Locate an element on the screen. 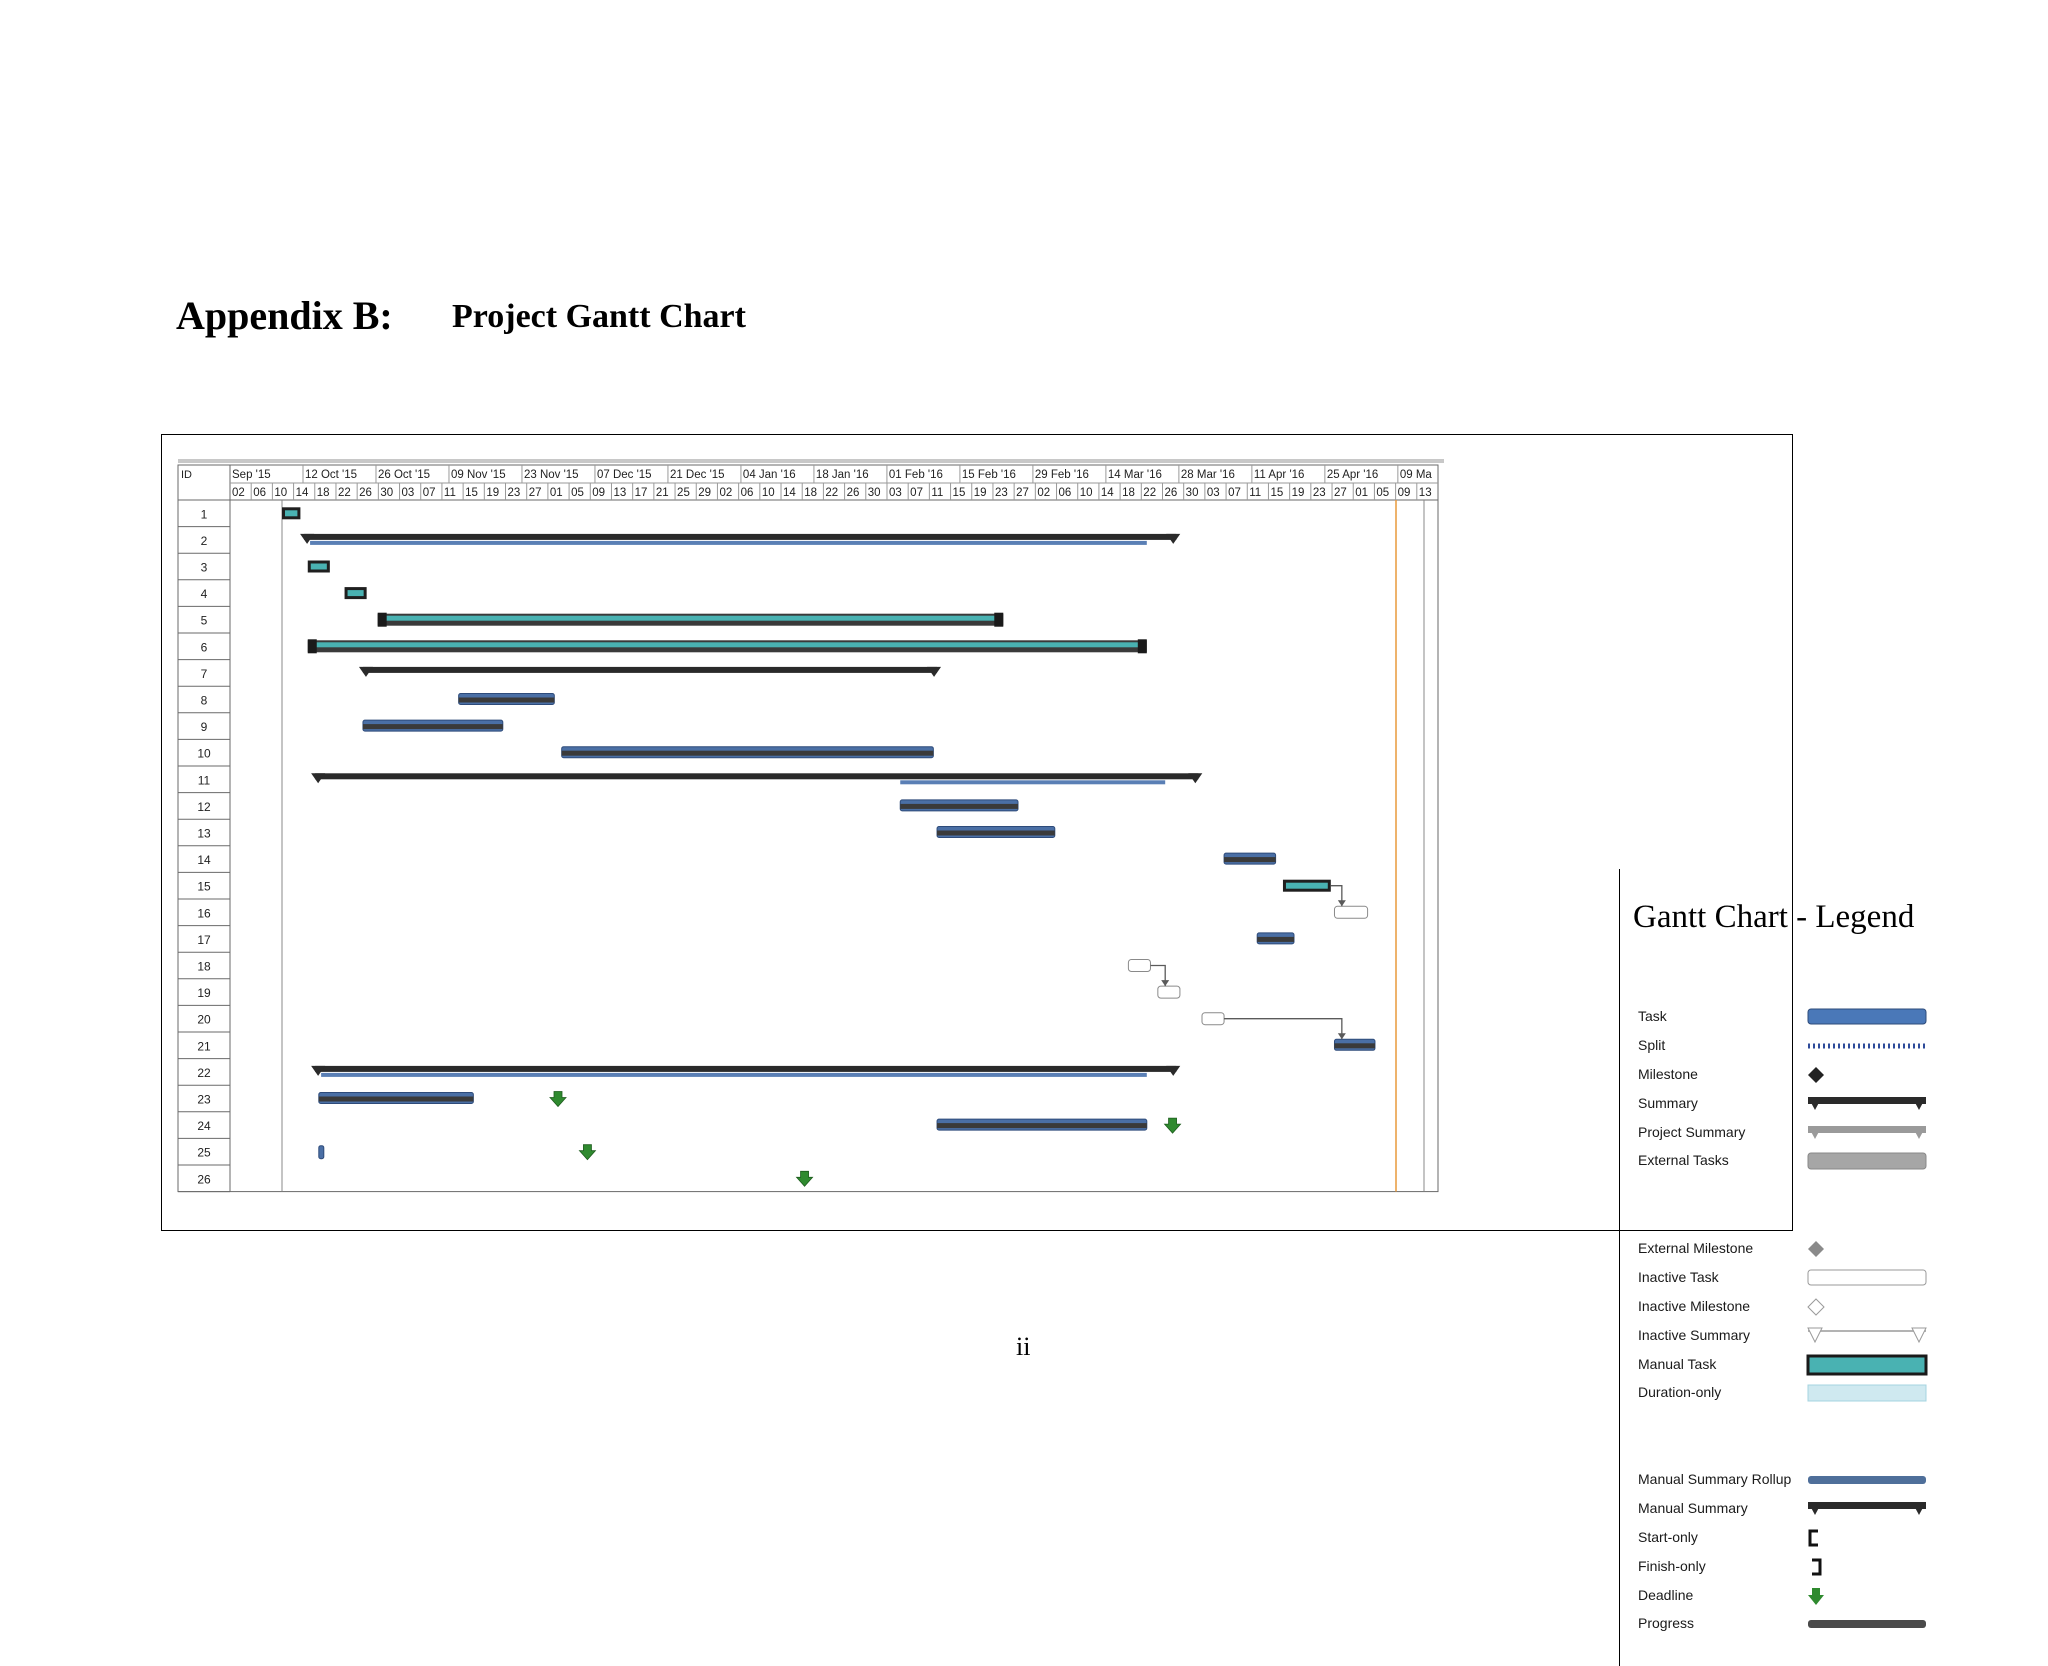  day-header: 30 is located at coordinates (874, 493).